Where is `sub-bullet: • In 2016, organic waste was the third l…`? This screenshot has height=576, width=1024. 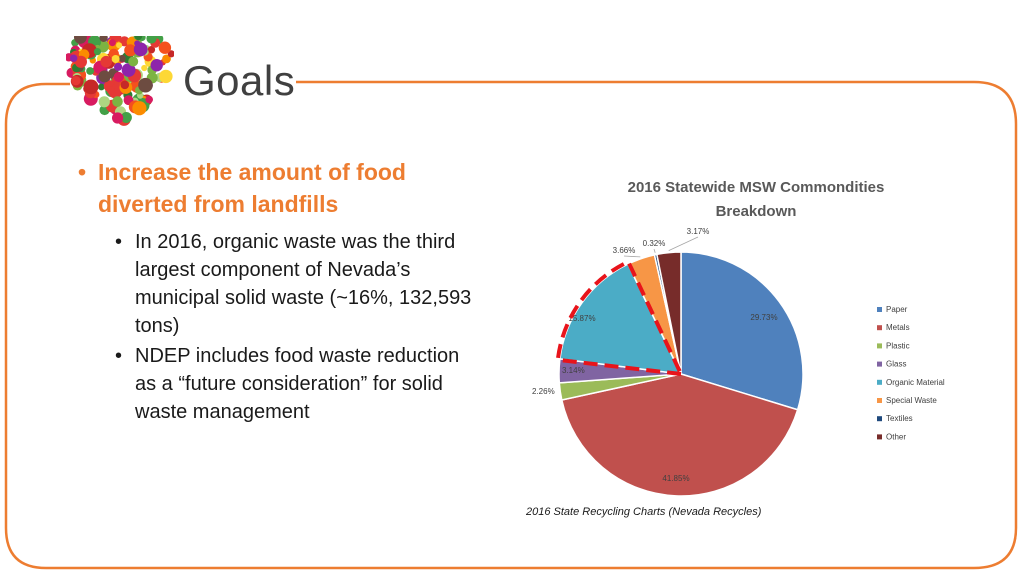 sub-bullet: • In 2016, organic waste was the third l… is located at coordinates (296, 284).